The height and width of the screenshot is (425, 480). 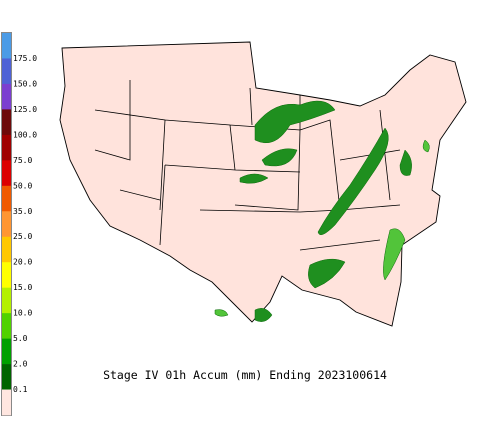 What do you see at coordinates (22, 211) in the screenshot?
I see `legend-label: 35.0` at bounding box center [22, 211].